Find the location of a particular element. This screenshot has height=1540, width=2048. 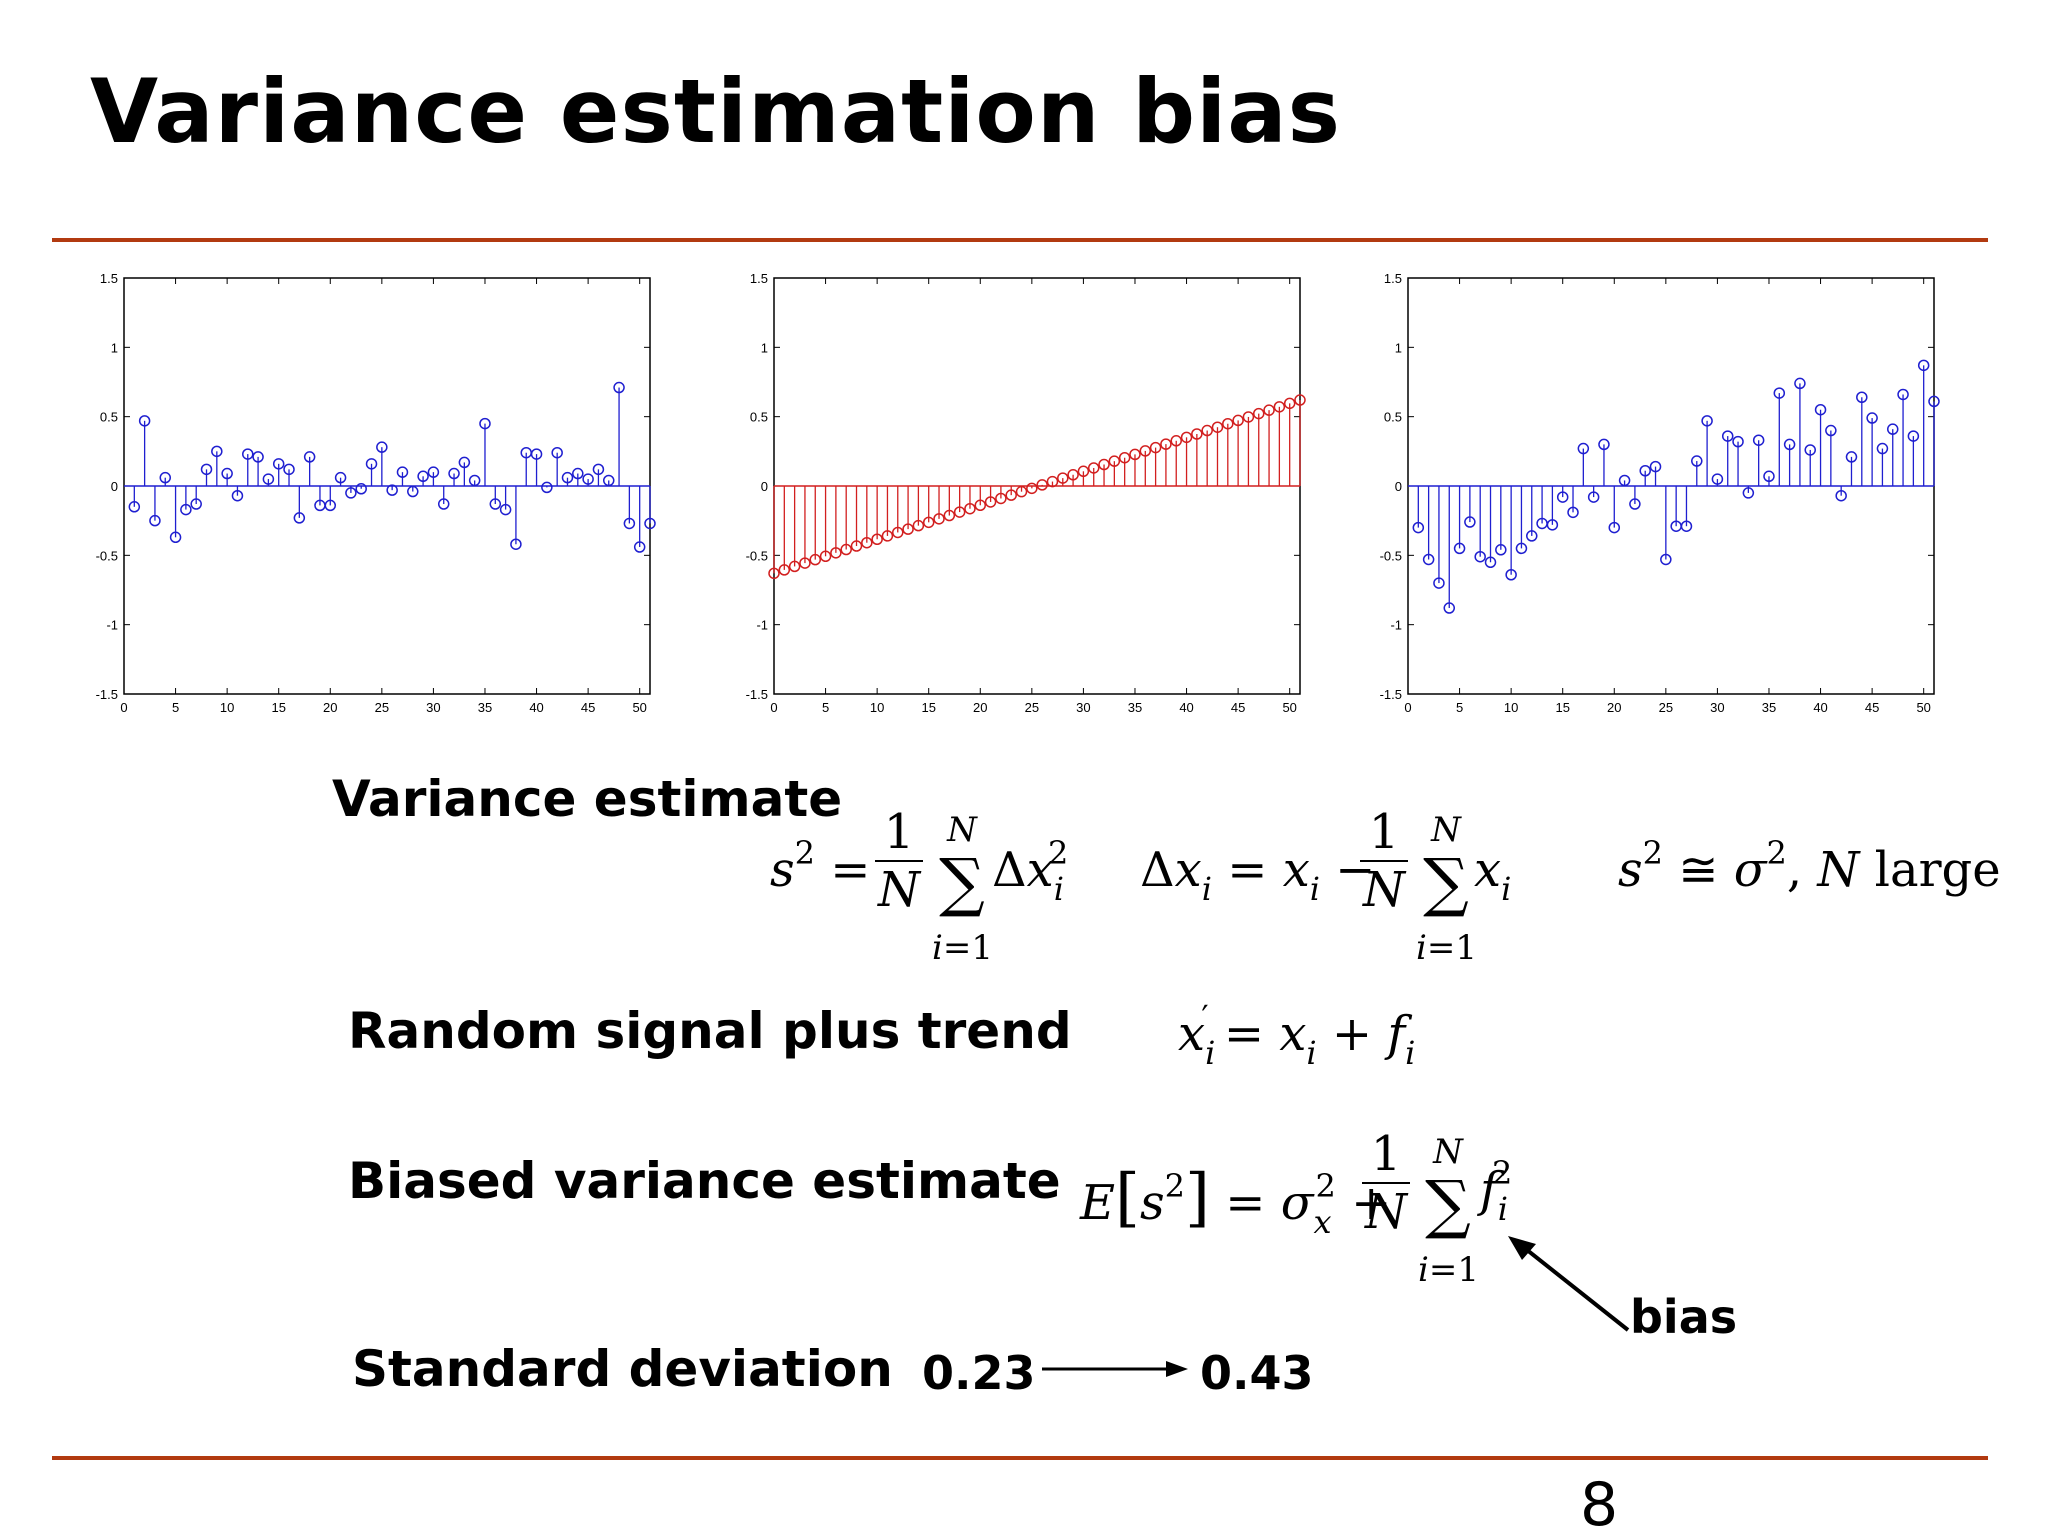

variance-equation: s2 = is located at coordinates (820, 866).